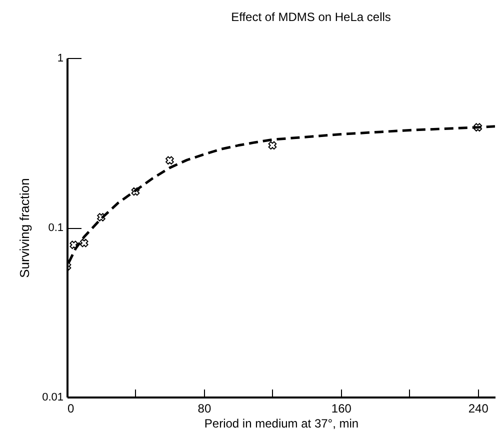  What do you see at coordinates (71, 409) in the screenshot?
I see `x-tick-label: 0` at bounding box center [71, 409].